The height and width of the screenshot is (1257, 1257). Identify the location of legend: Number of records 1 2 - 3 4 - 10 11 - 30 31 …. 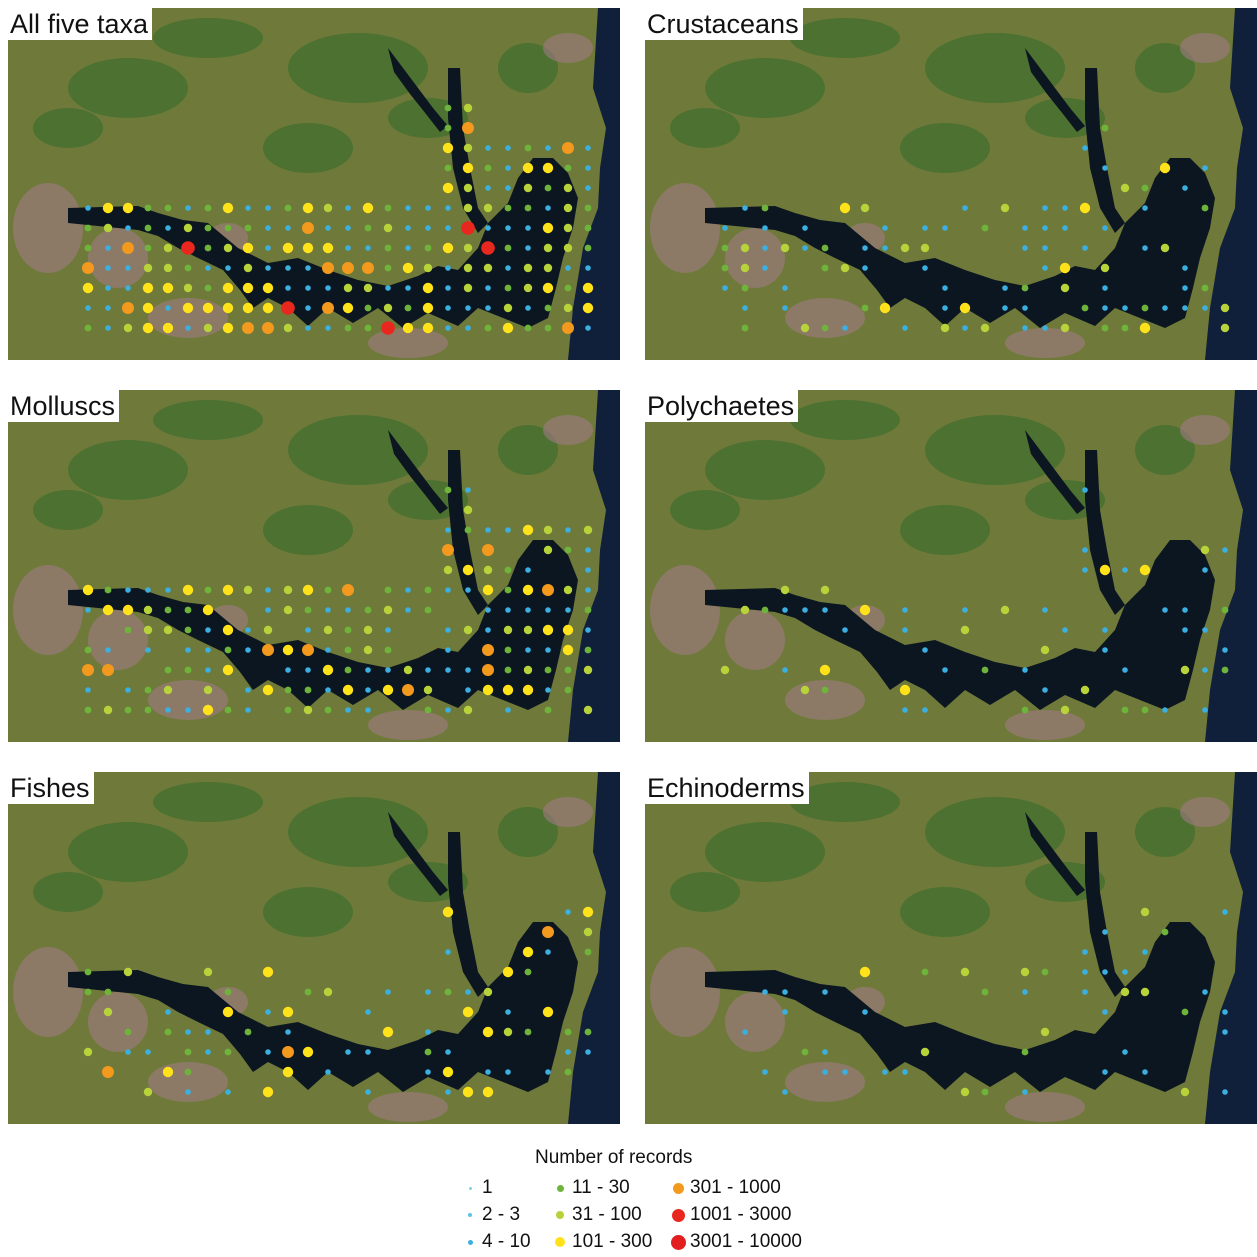
(650, 1199).